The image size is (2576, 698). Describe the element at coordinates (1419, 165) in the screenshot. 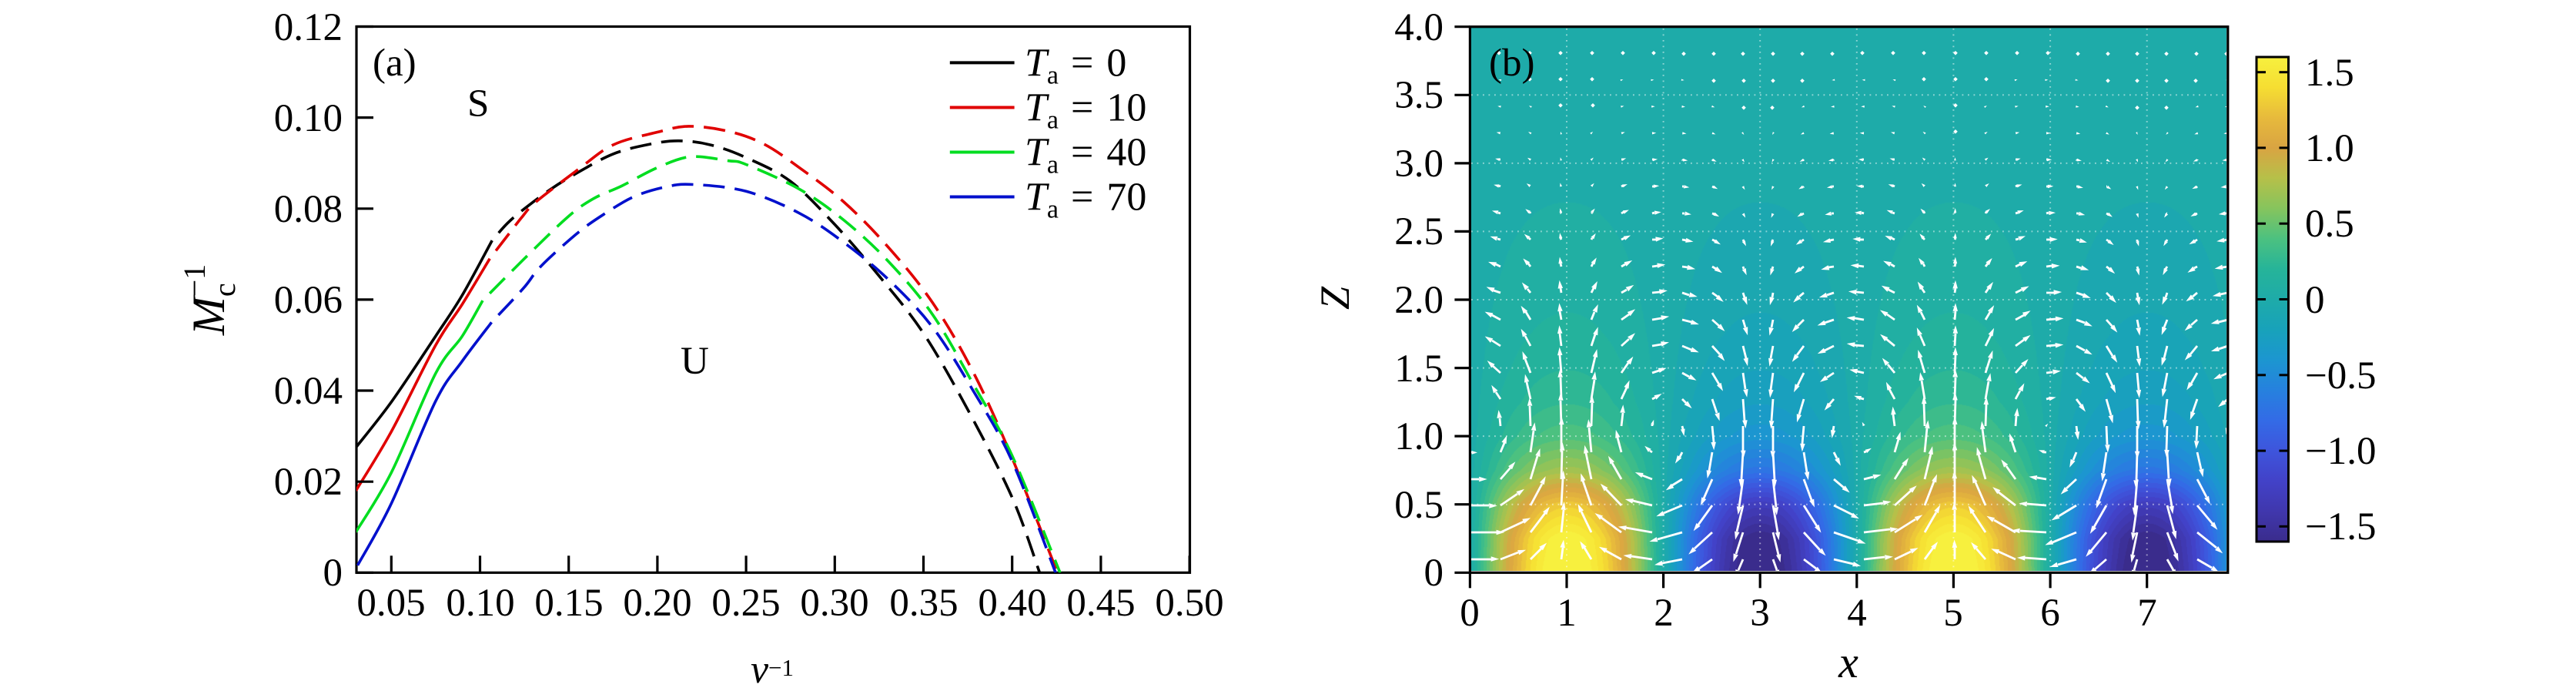

I see `svg-text: 3.0` at that location.